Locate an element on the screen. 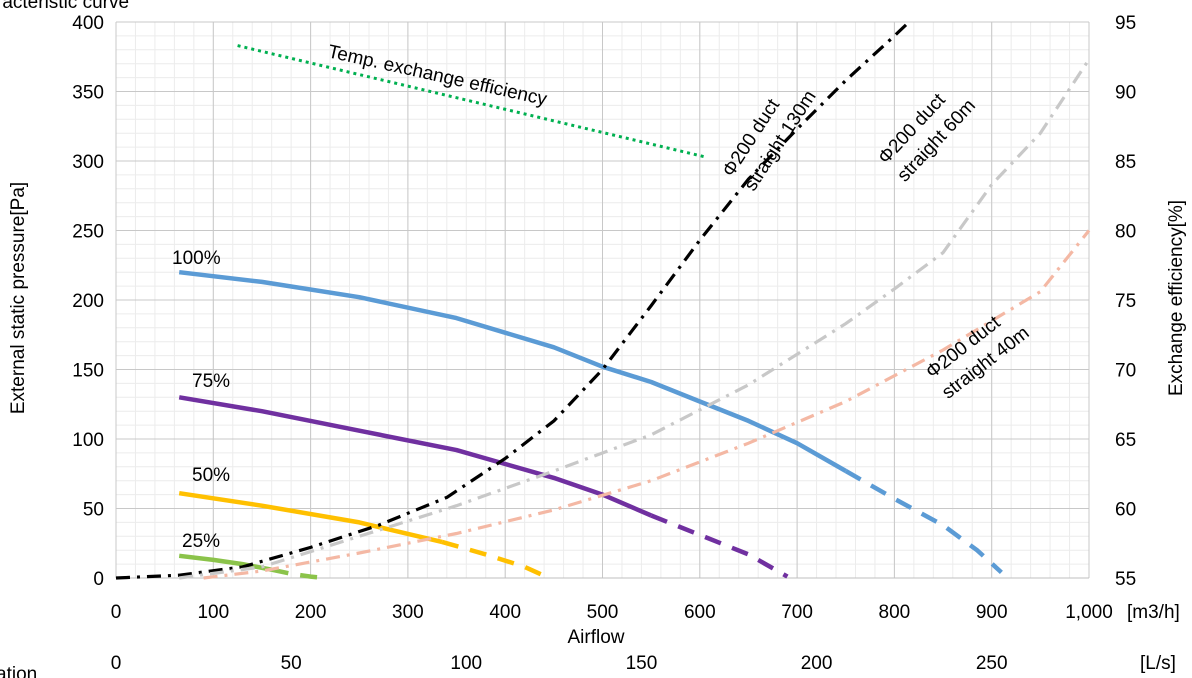 The width and height of the screenshot is (1192, 678). y2-tick-label: 60 is located at coordinates (1125, 510).